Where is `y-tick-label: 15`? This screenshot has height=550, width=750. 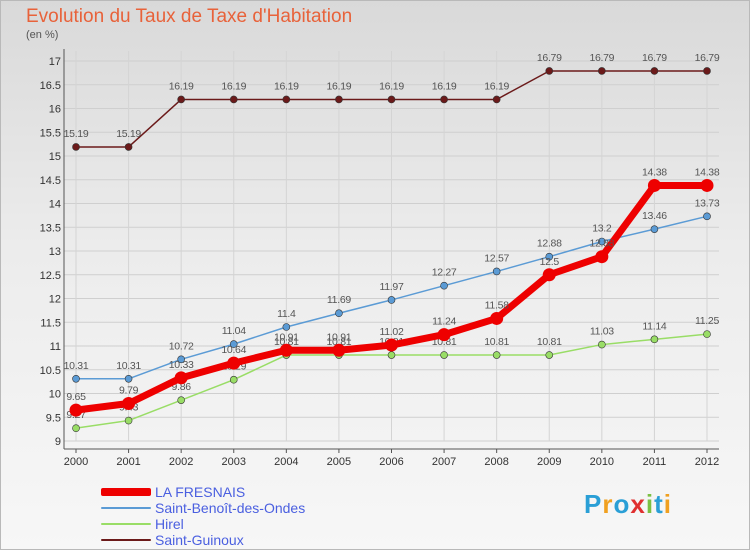
y-tick-label: 15 is located at coordinates (55, 157).